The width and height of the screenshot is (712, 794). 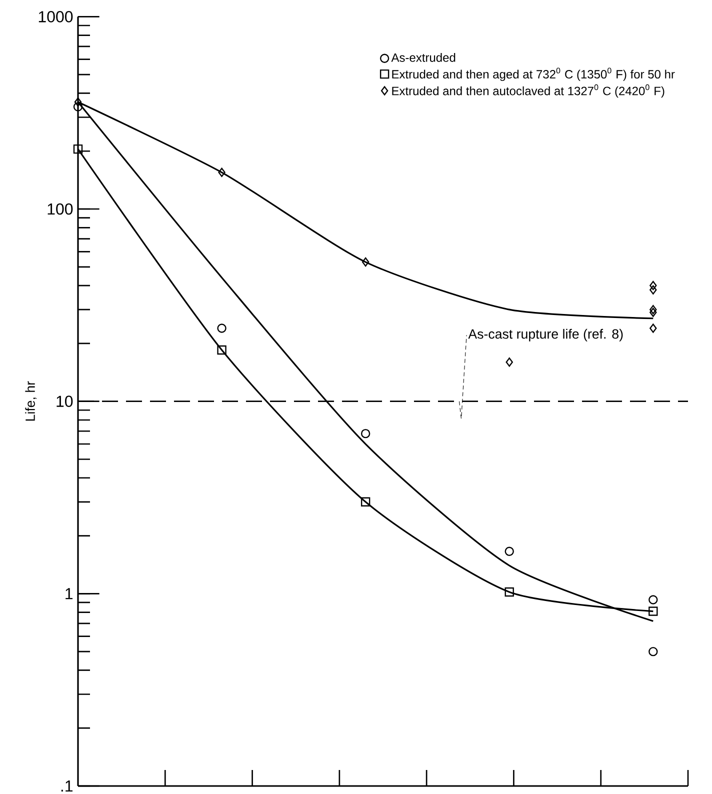 What do you see at coordinates (545, 335) in the screenshot?
I see `ref-line-label: As-cast rupture life (ref. 8)` at bounding box center [545, 335].